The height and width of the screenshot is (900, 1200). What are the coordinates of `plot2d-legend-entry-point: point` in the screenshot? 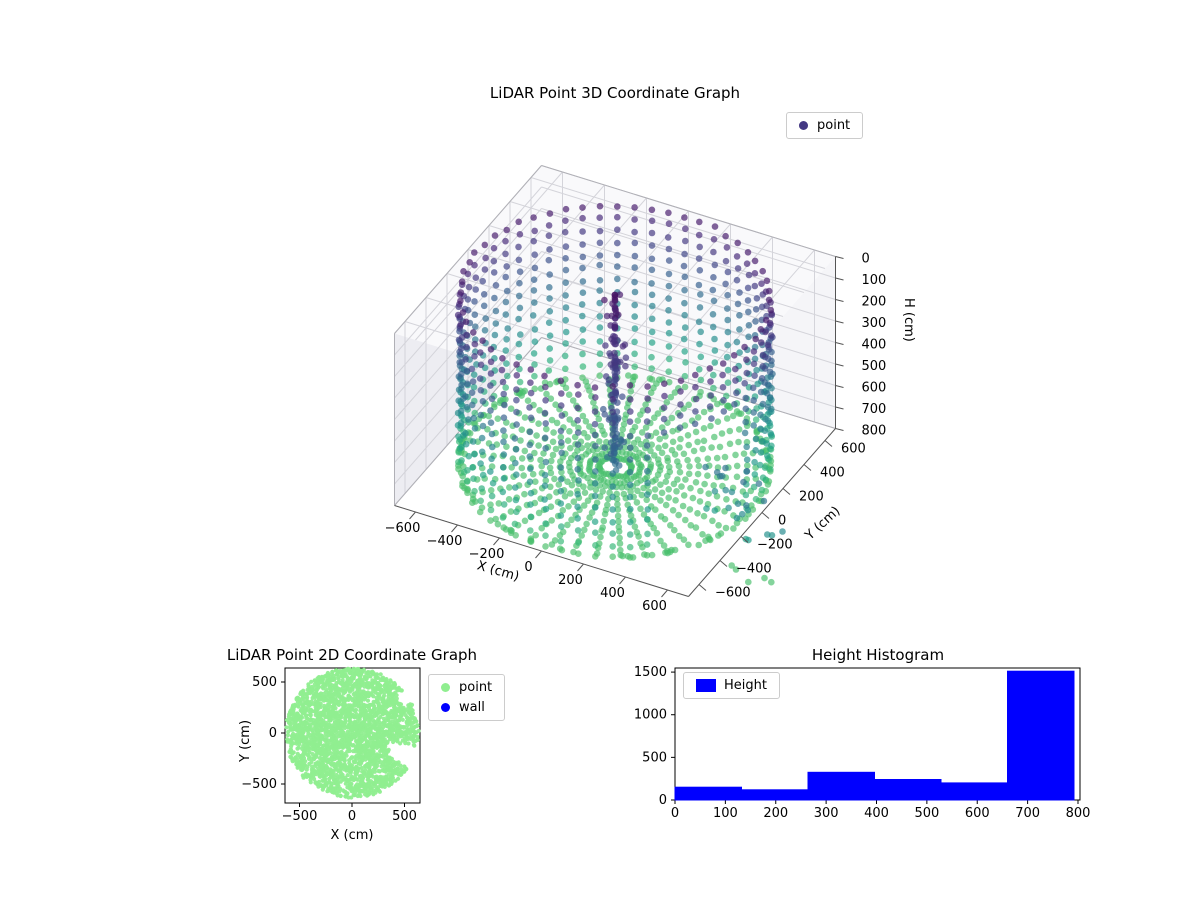 It's located at (466, 687).